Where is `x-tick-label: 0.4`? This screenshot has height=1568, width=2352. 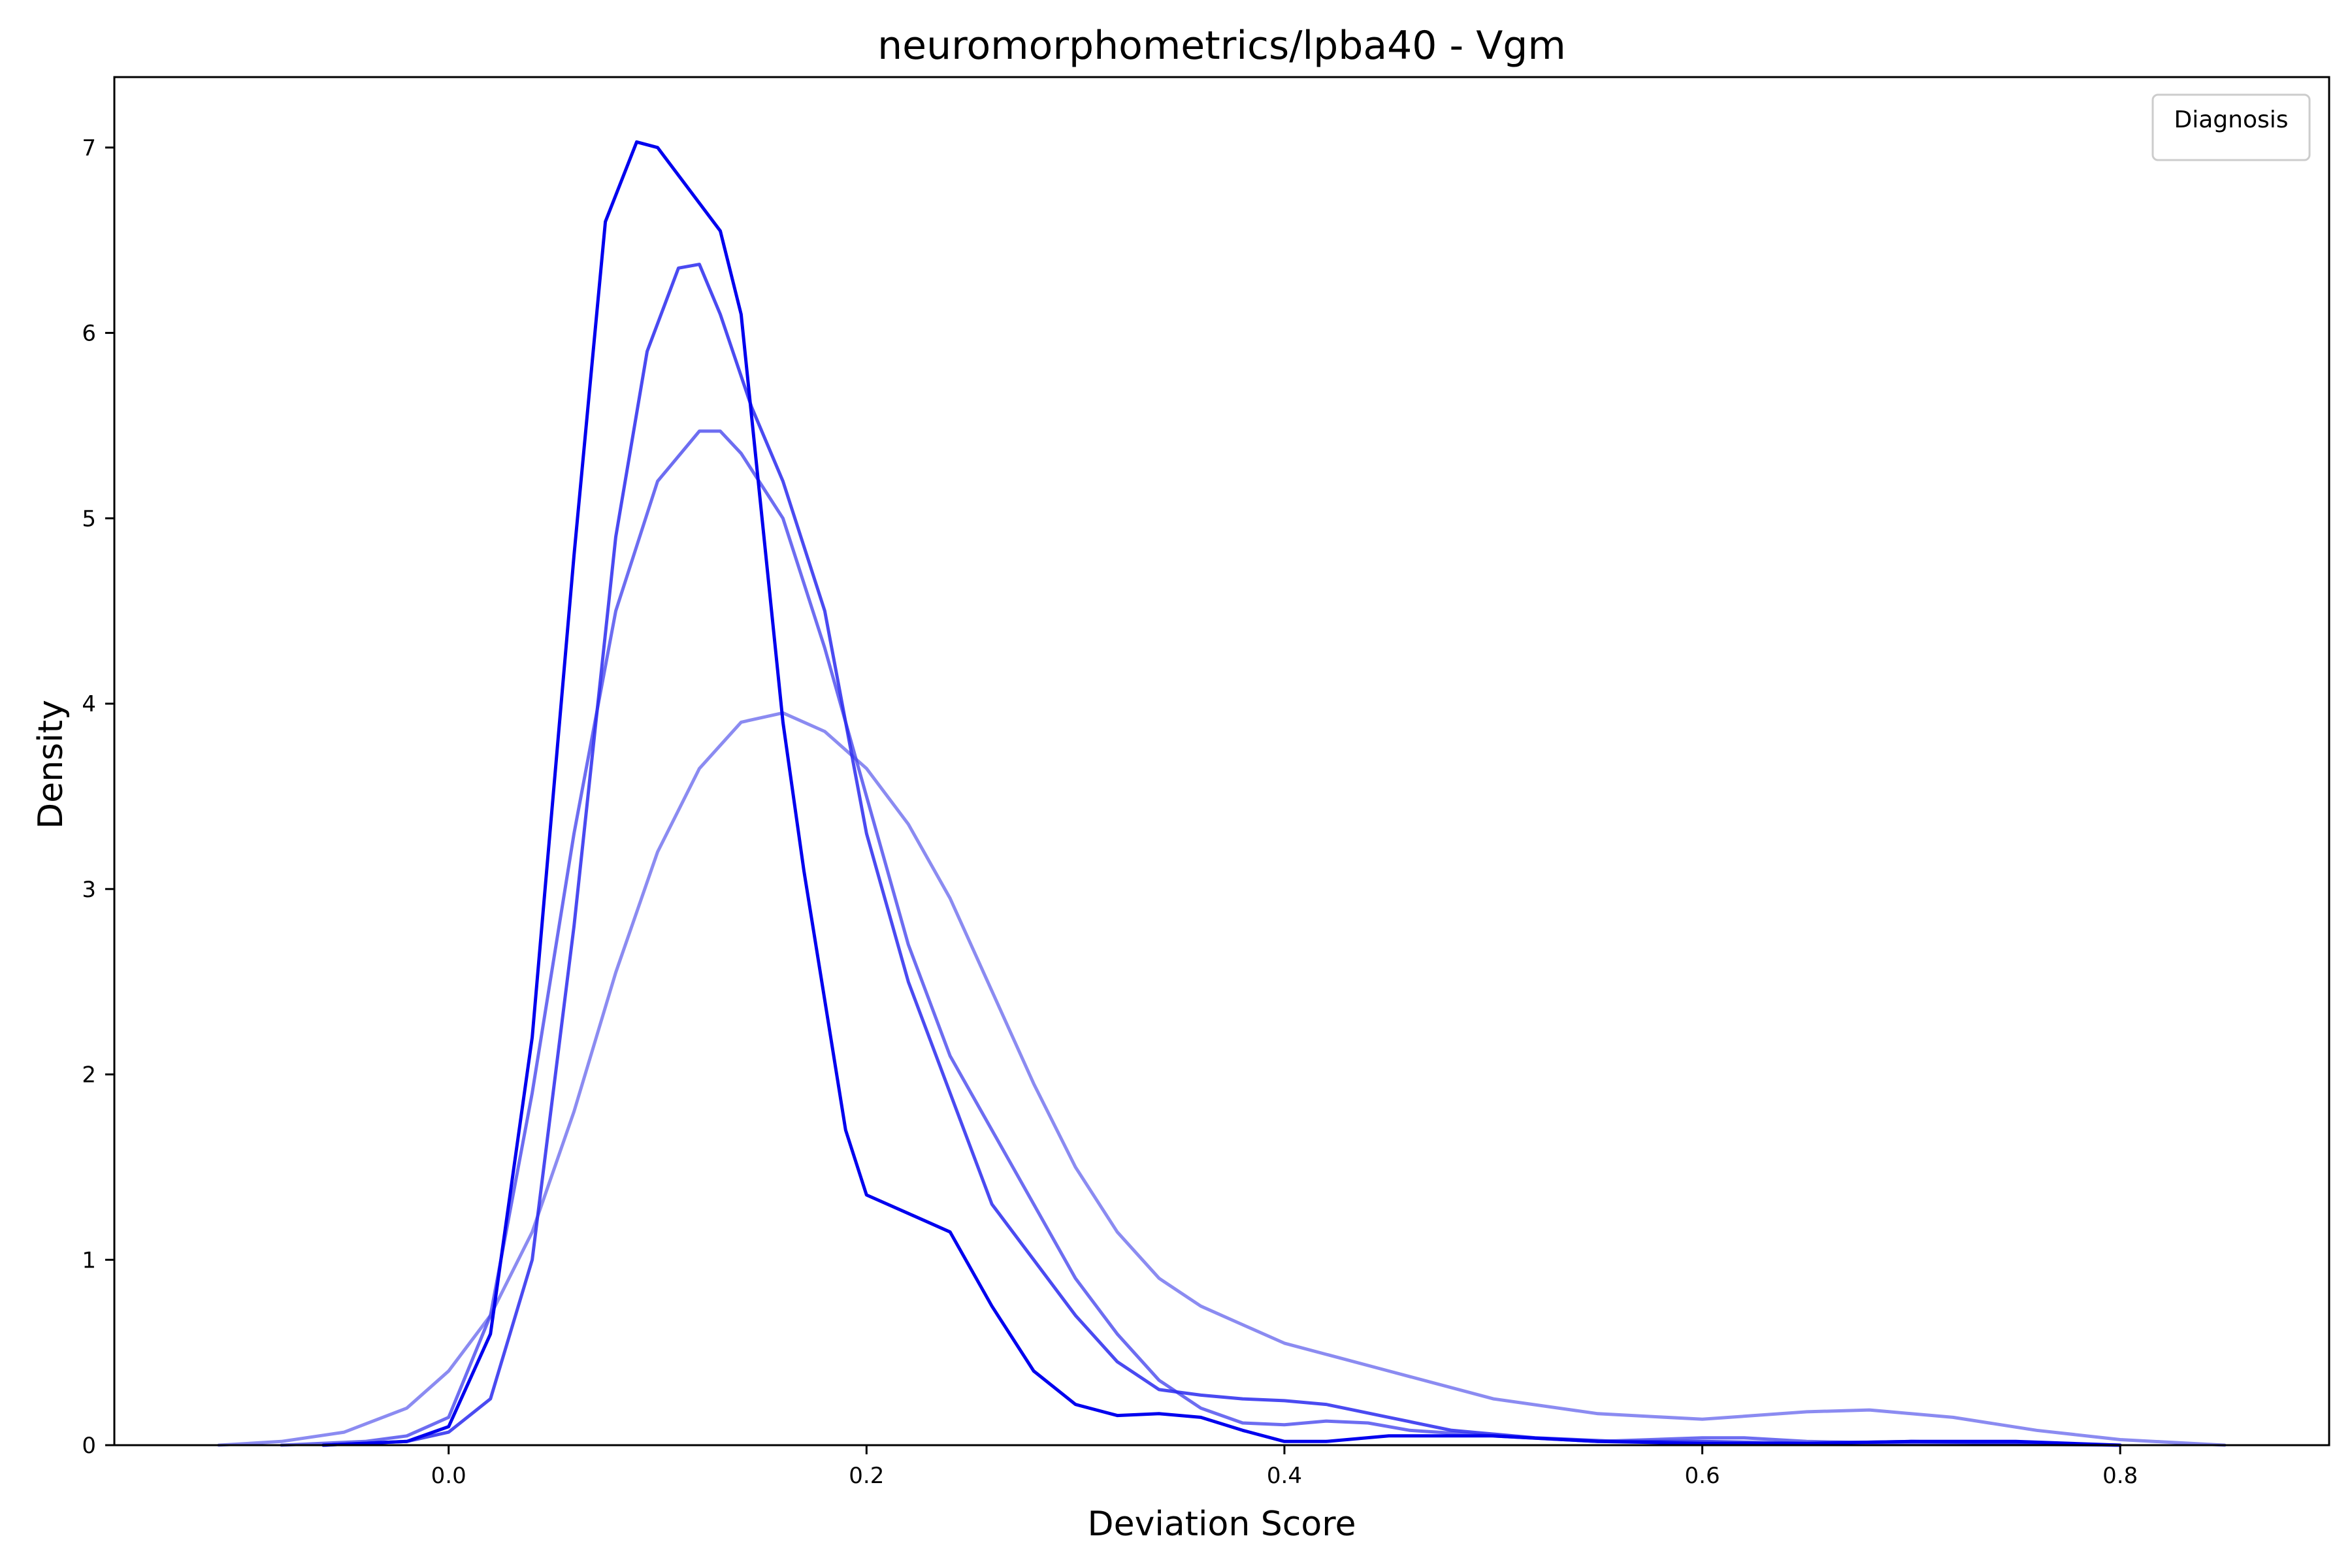 x-tick-label: 0.4 is located at coordinates (1284, 1476).